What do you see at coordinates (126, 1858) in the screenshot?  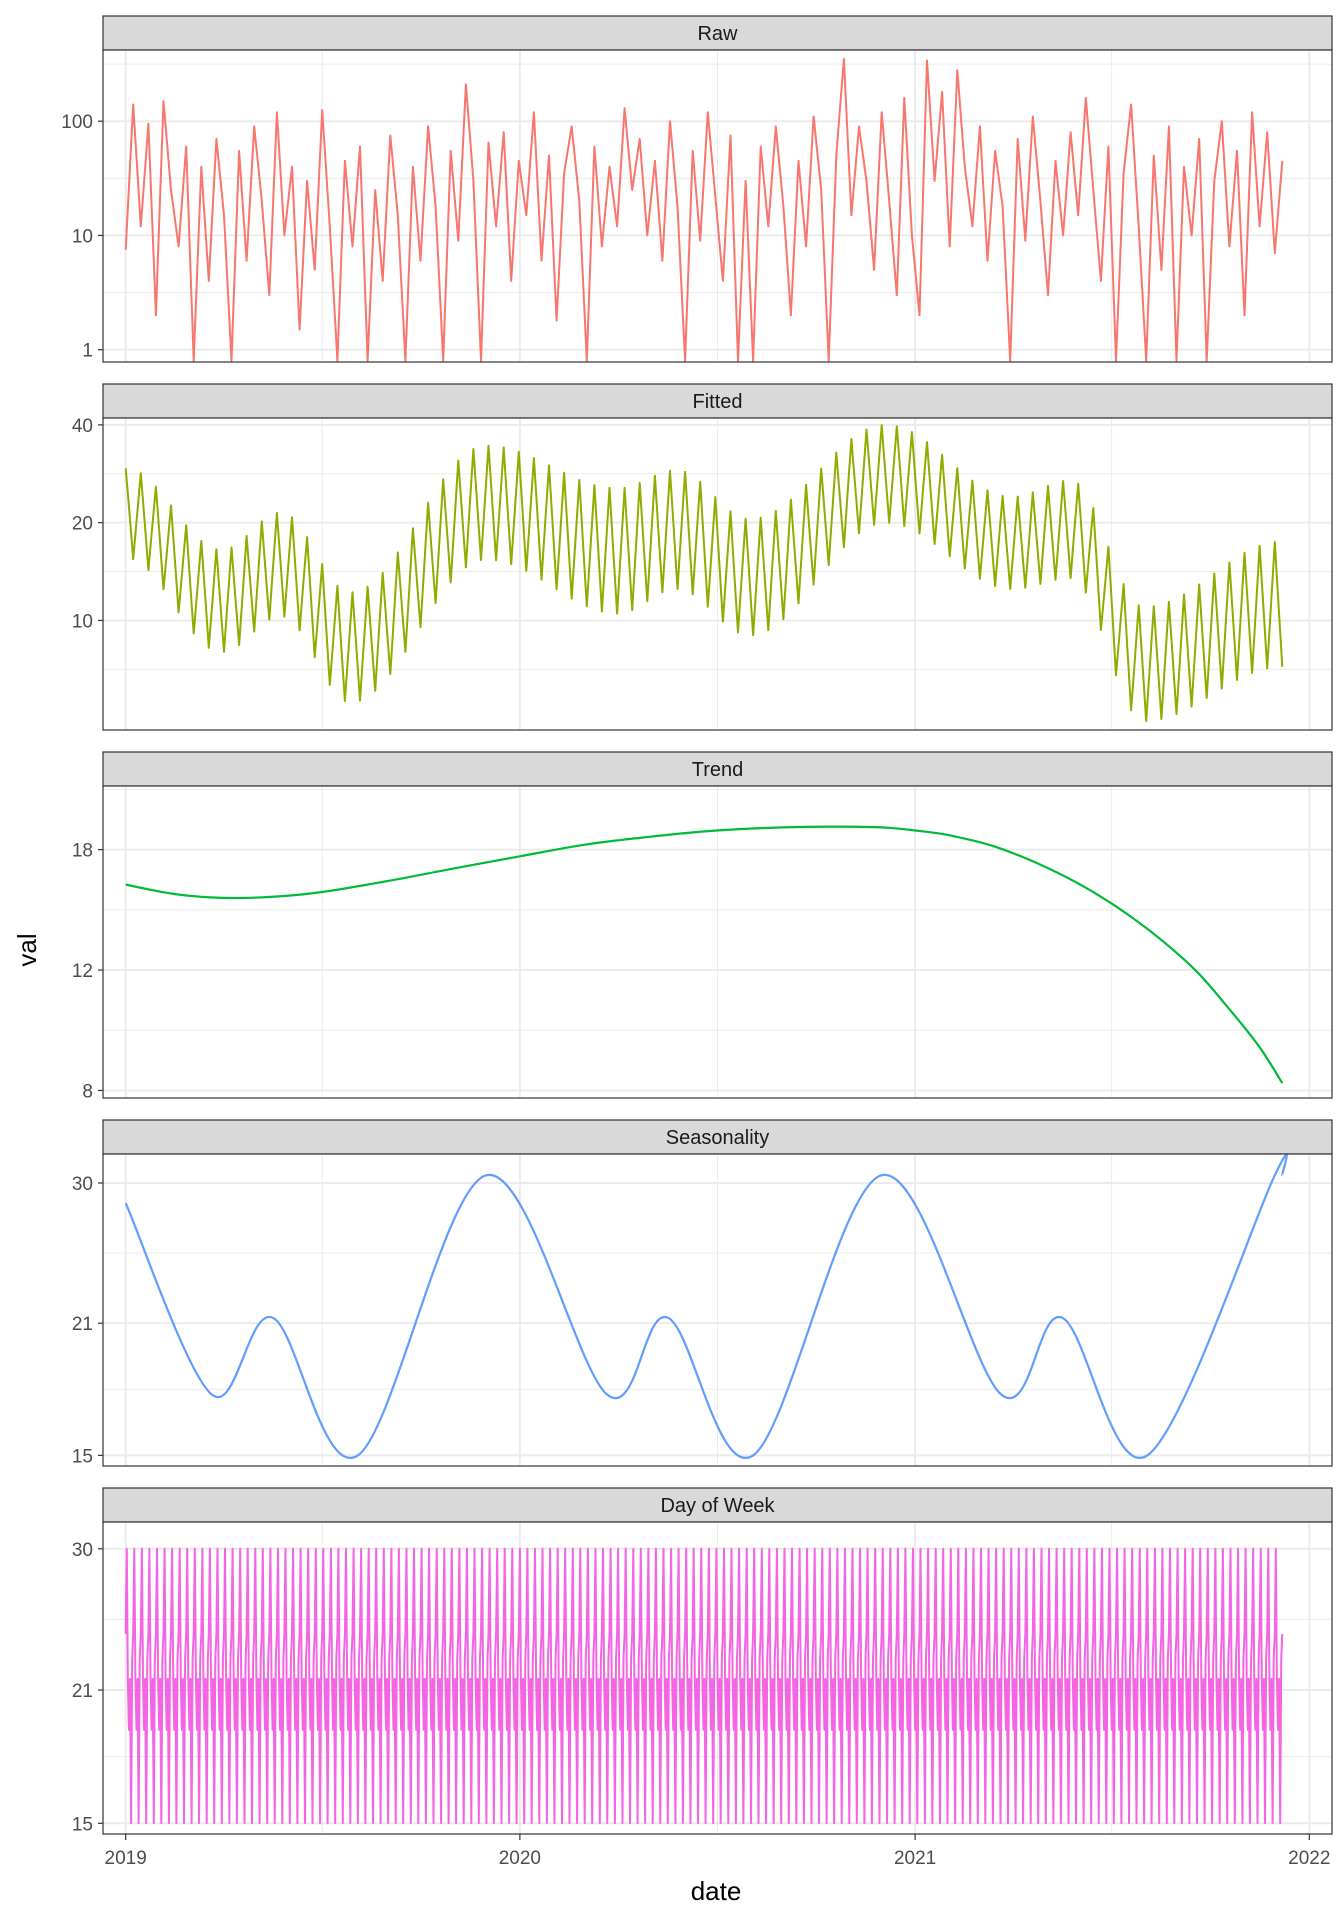 I see `x-tick-label: 2019` at bounding box center [126, 1858].